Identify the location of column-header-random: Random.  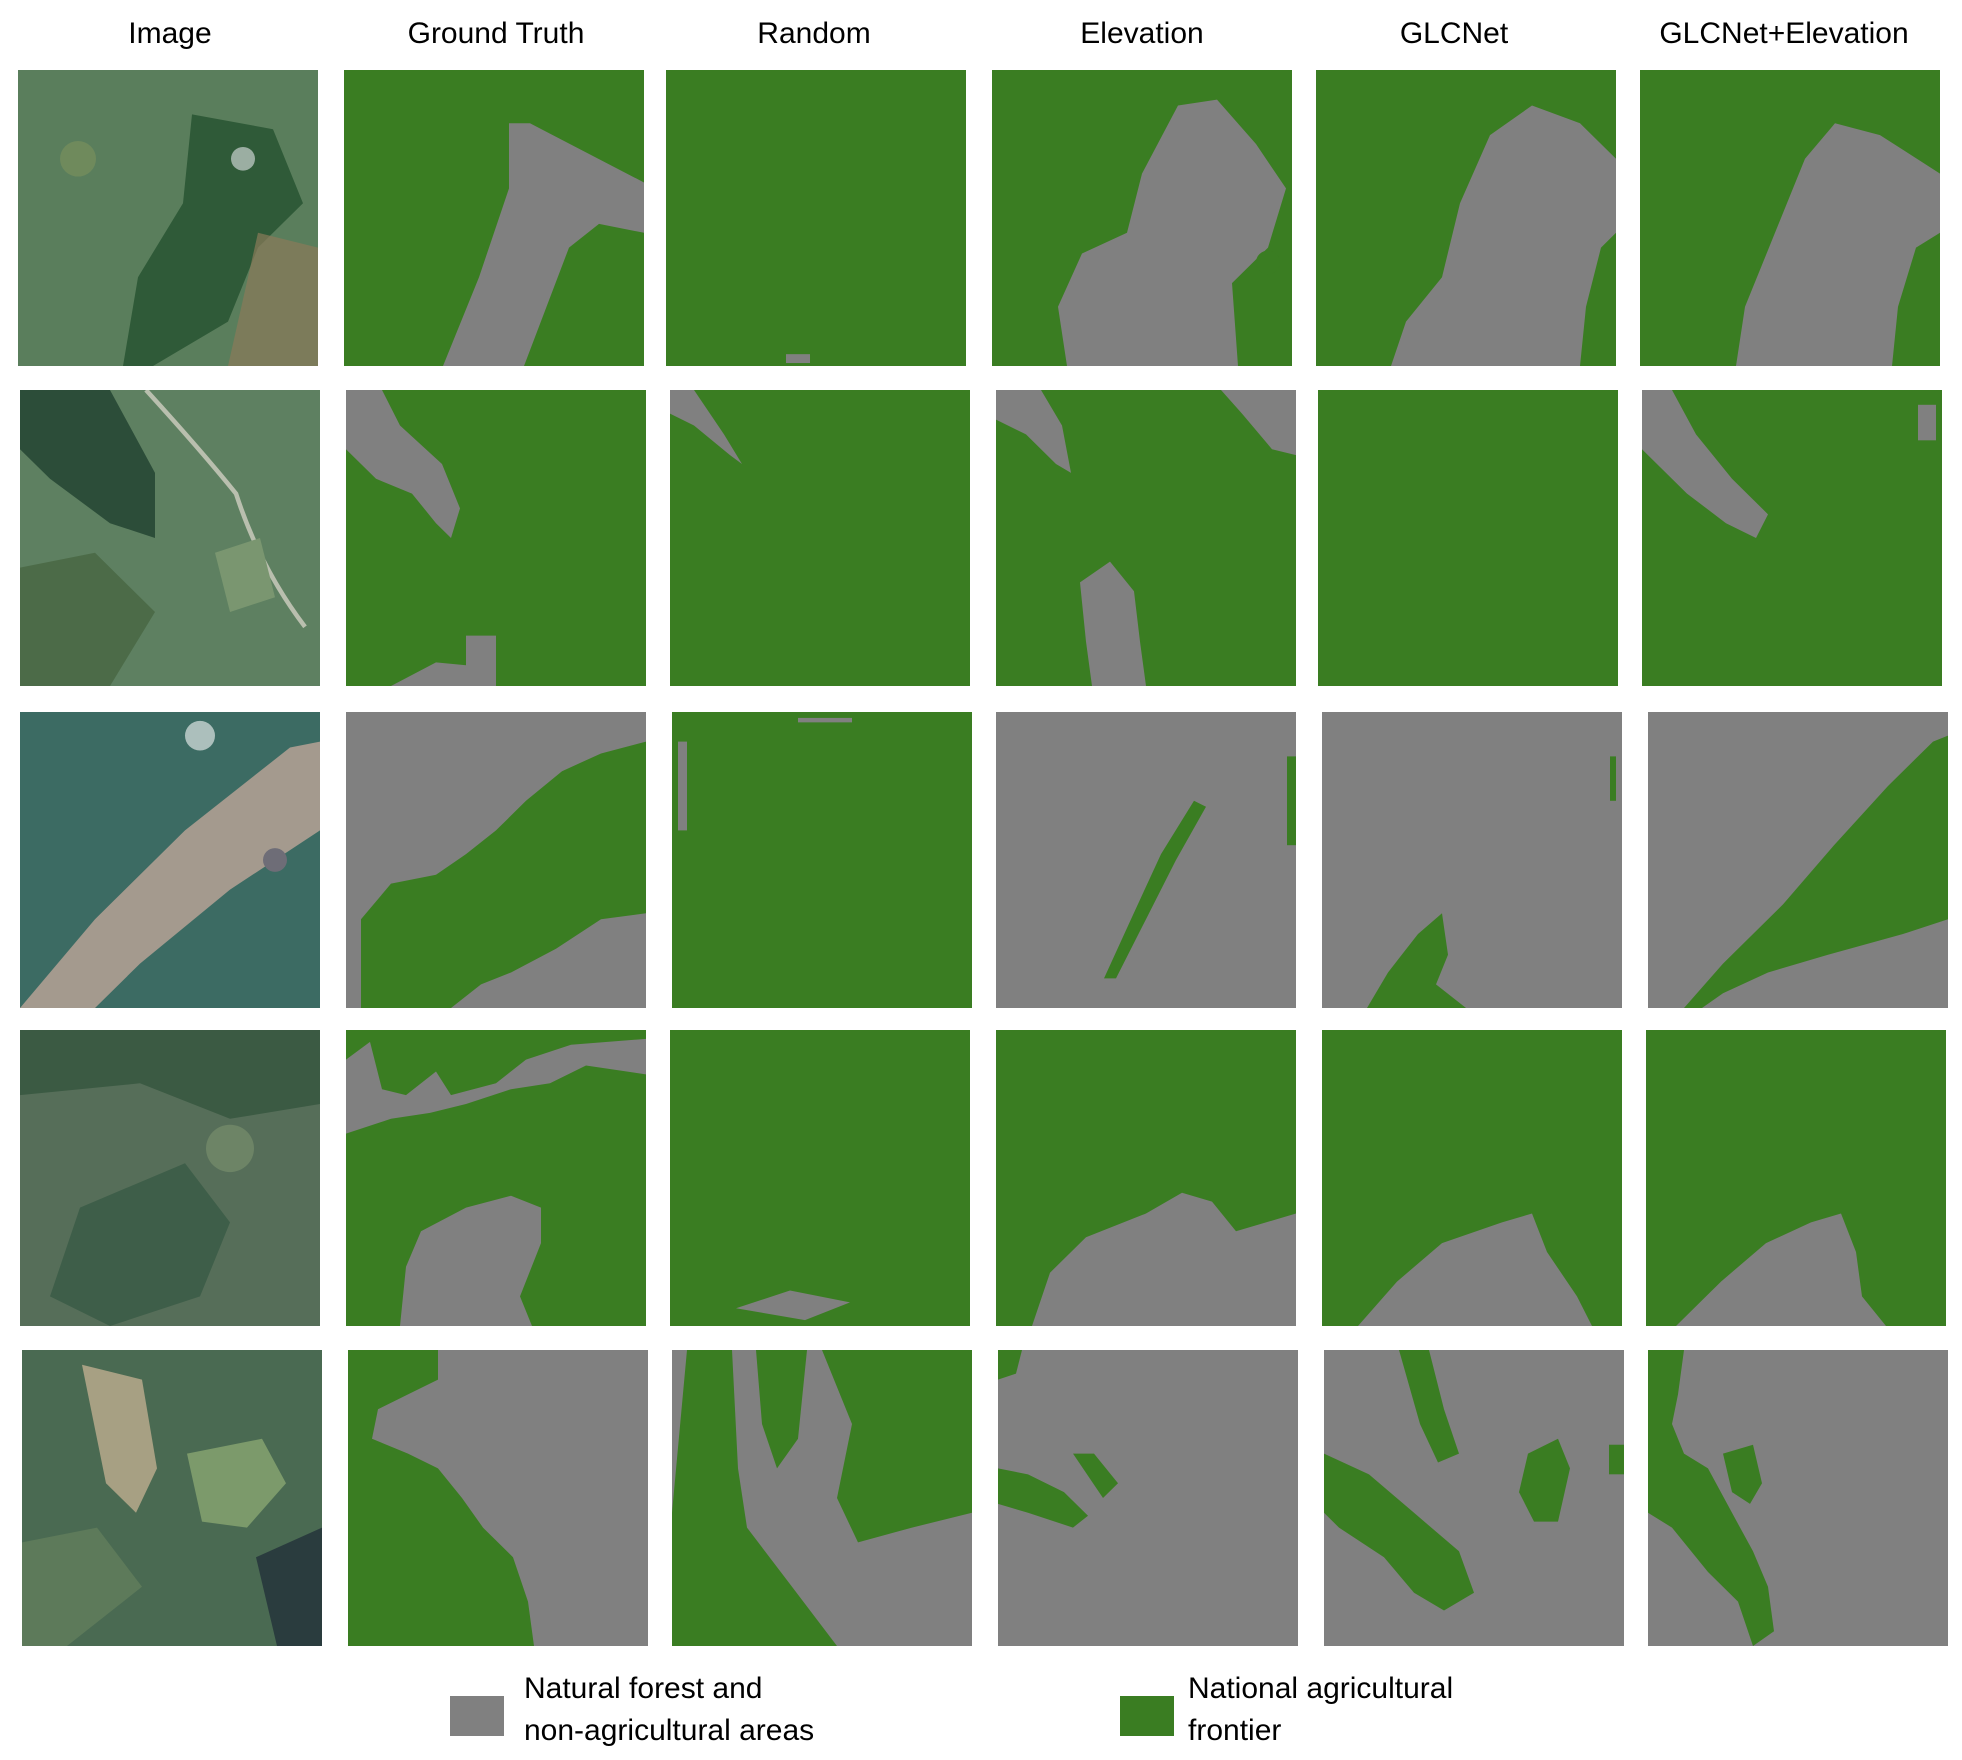
(814, 33).